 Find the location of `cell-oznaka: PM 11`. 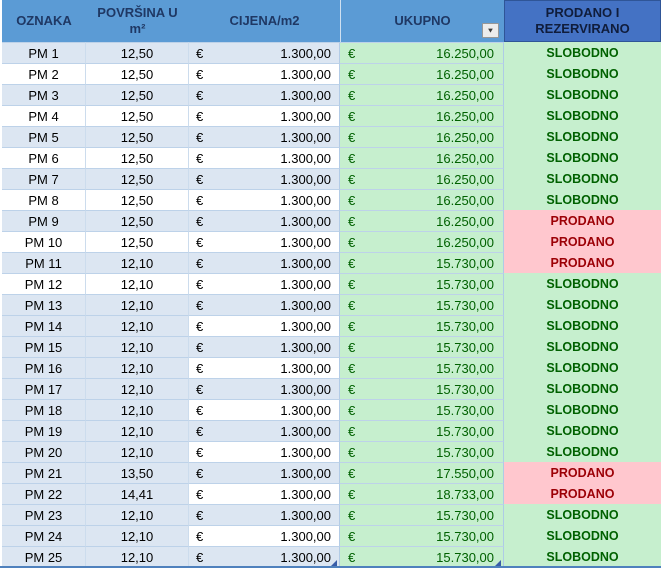

cell-oznaka: PM 11 is located at coordinates (44, 262).